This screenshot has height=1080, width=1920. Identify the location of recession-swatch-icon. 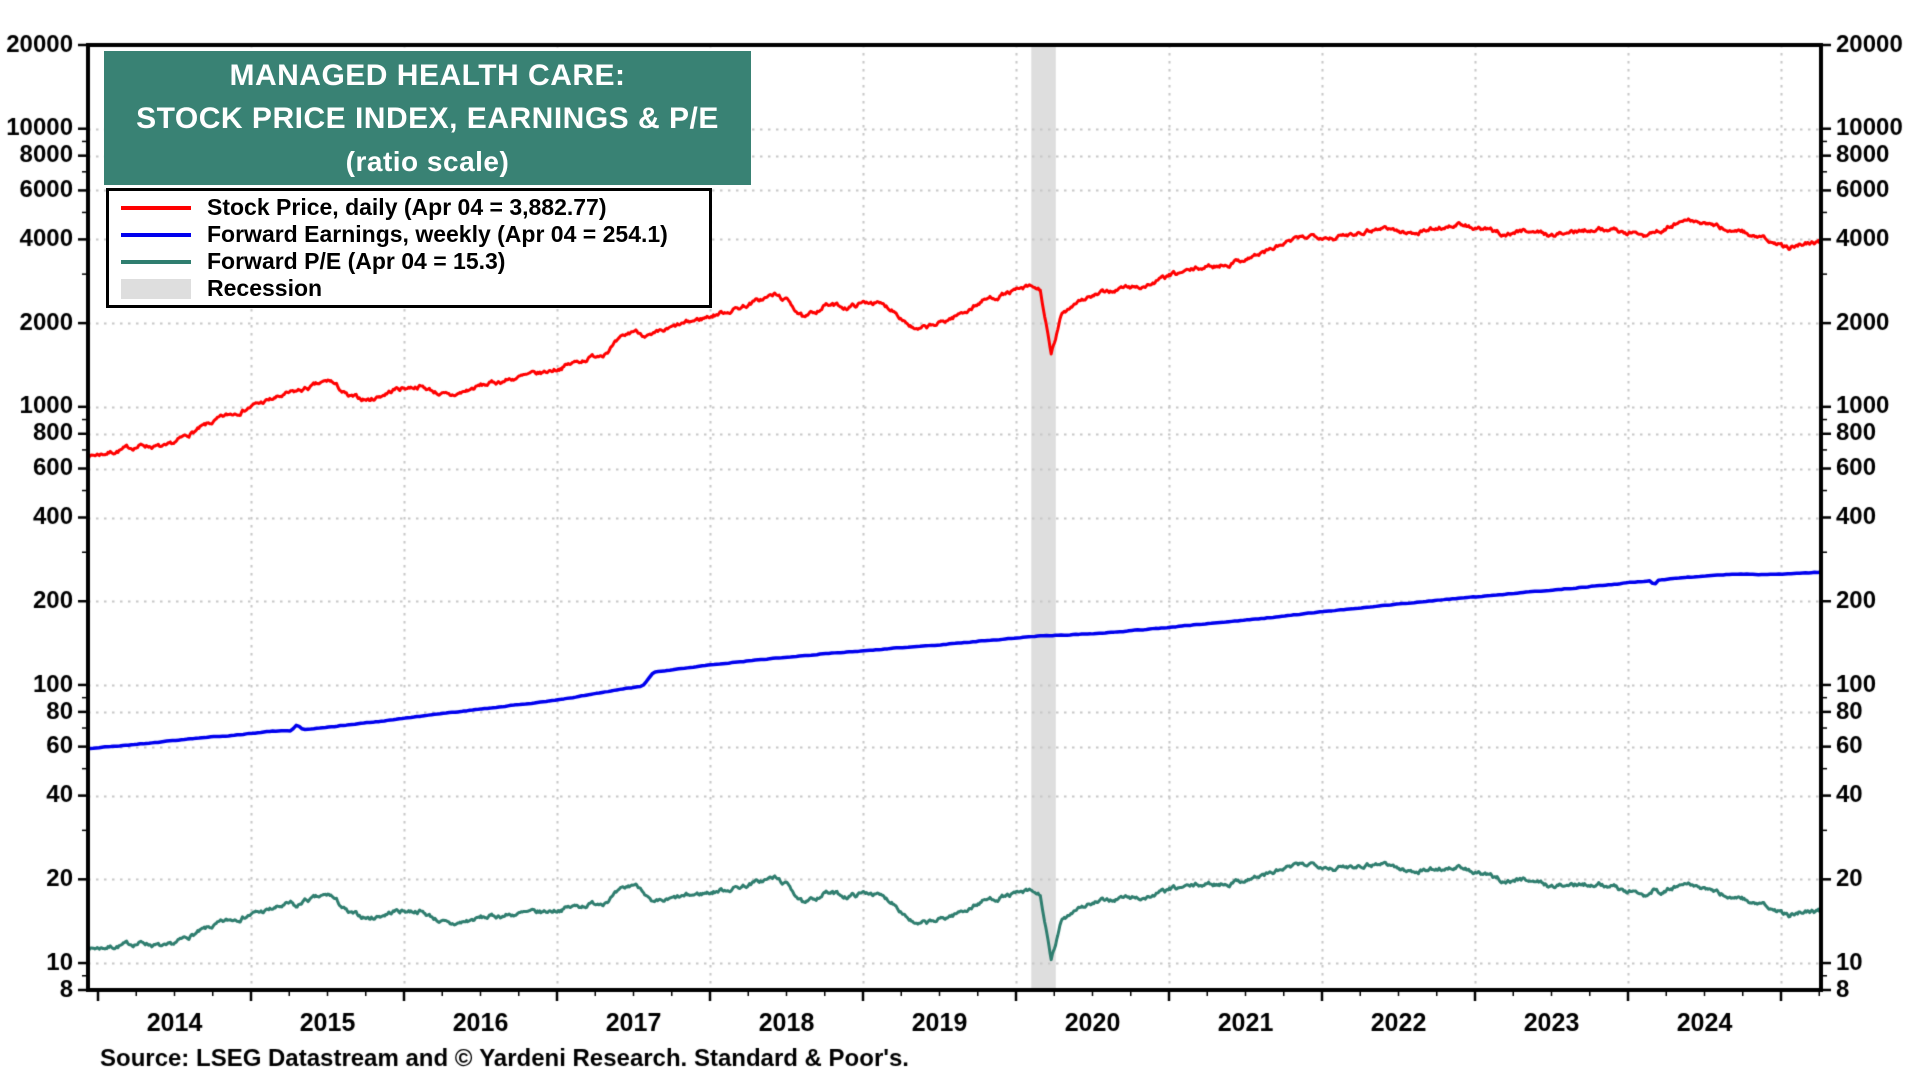
(156, 288).